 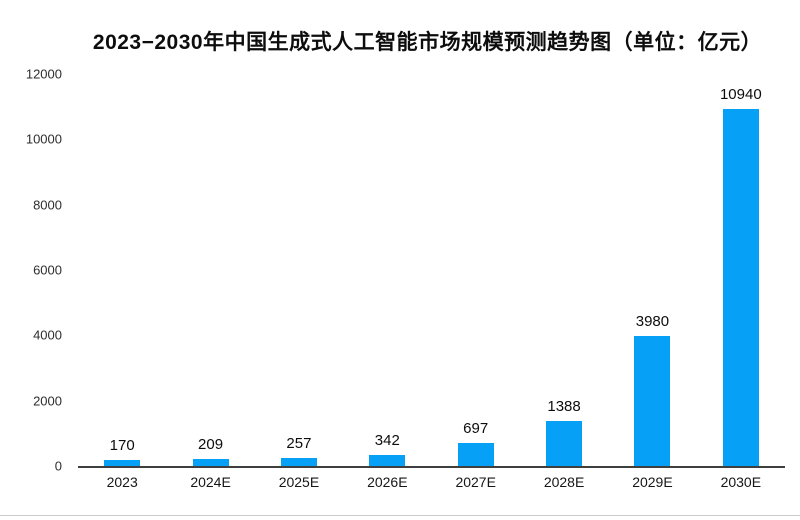 What do you see at coordinates (299, 270) in the screenshot?
I see `bar-column-2025E: 257` at bounding box center [299, 270].